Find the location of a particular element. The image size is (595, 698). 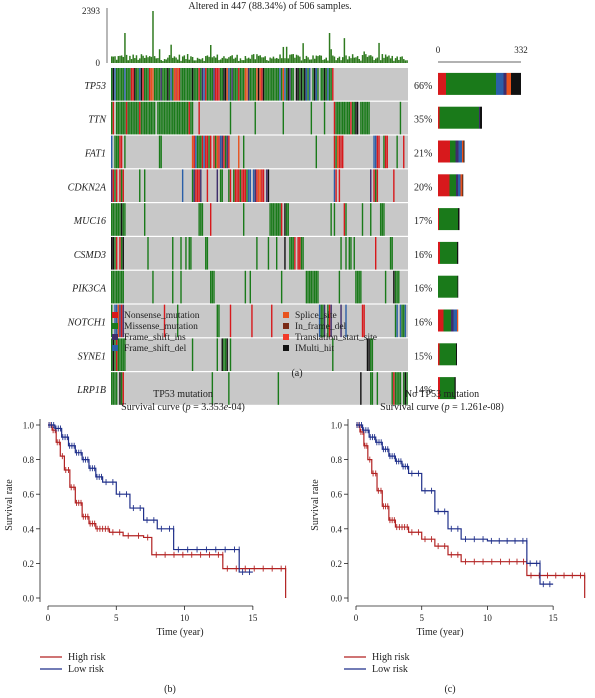

gene-label: TP53 is located at coordinates (95, 86).